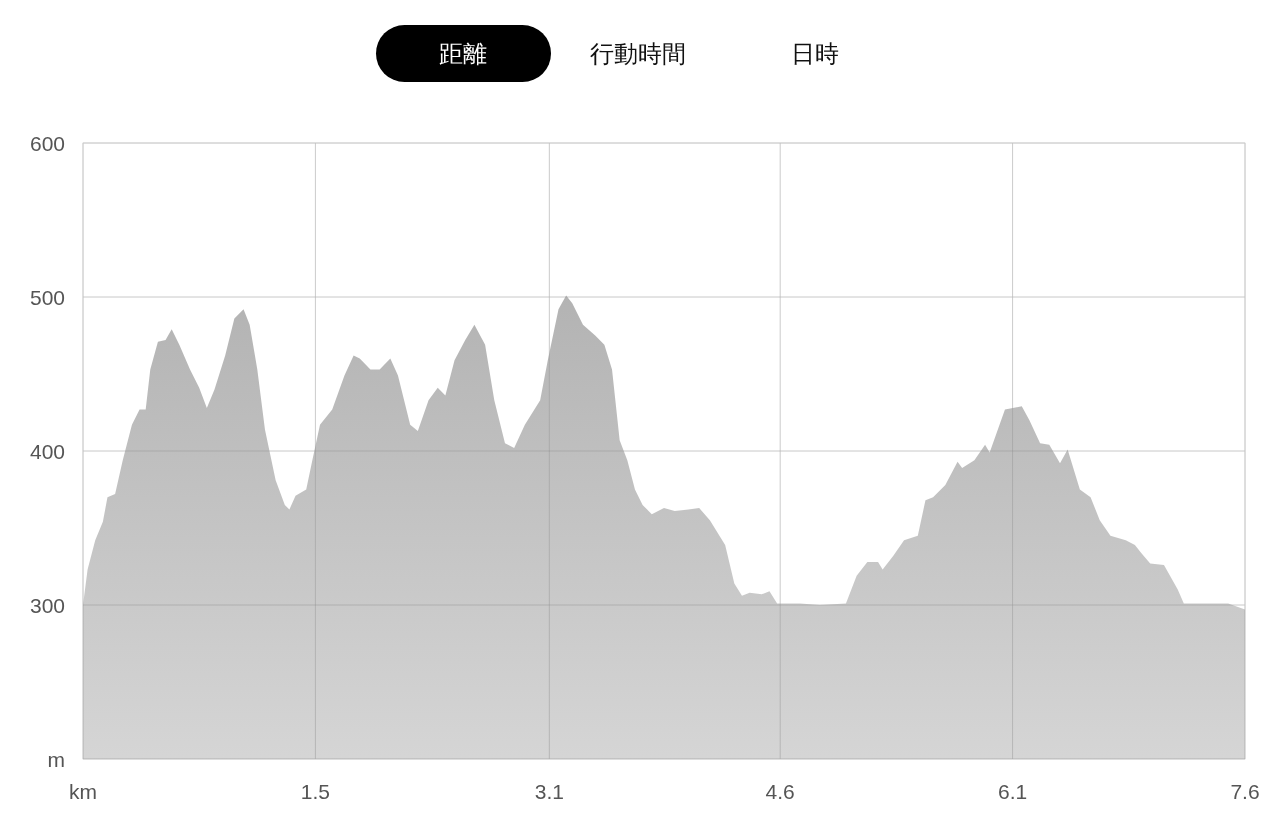 The height and width of the screenshot is (825, 1280). I want to click on y-tick-label: m, so click(56, 759).